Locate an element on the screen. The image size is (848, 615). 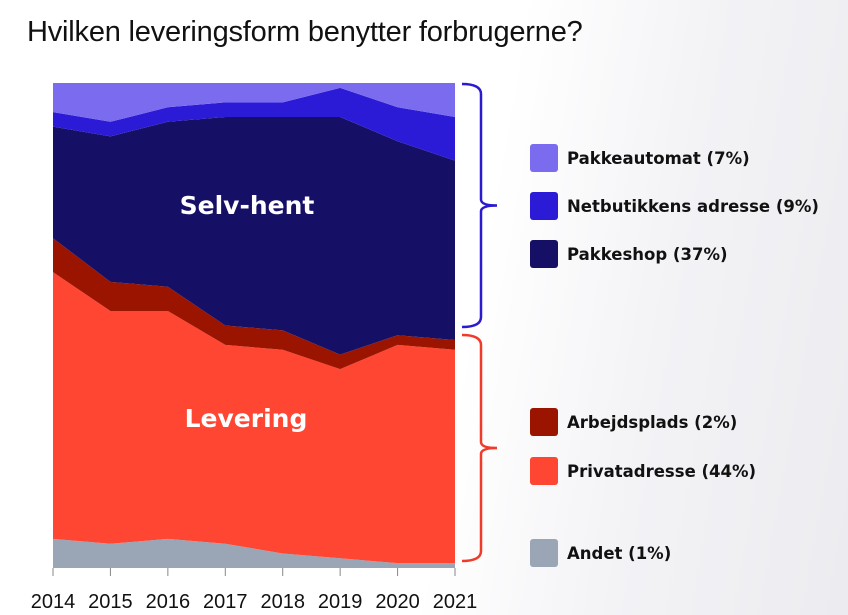
legend-label: Pakkeautomat (7%) is located at coordinates (658, 158).